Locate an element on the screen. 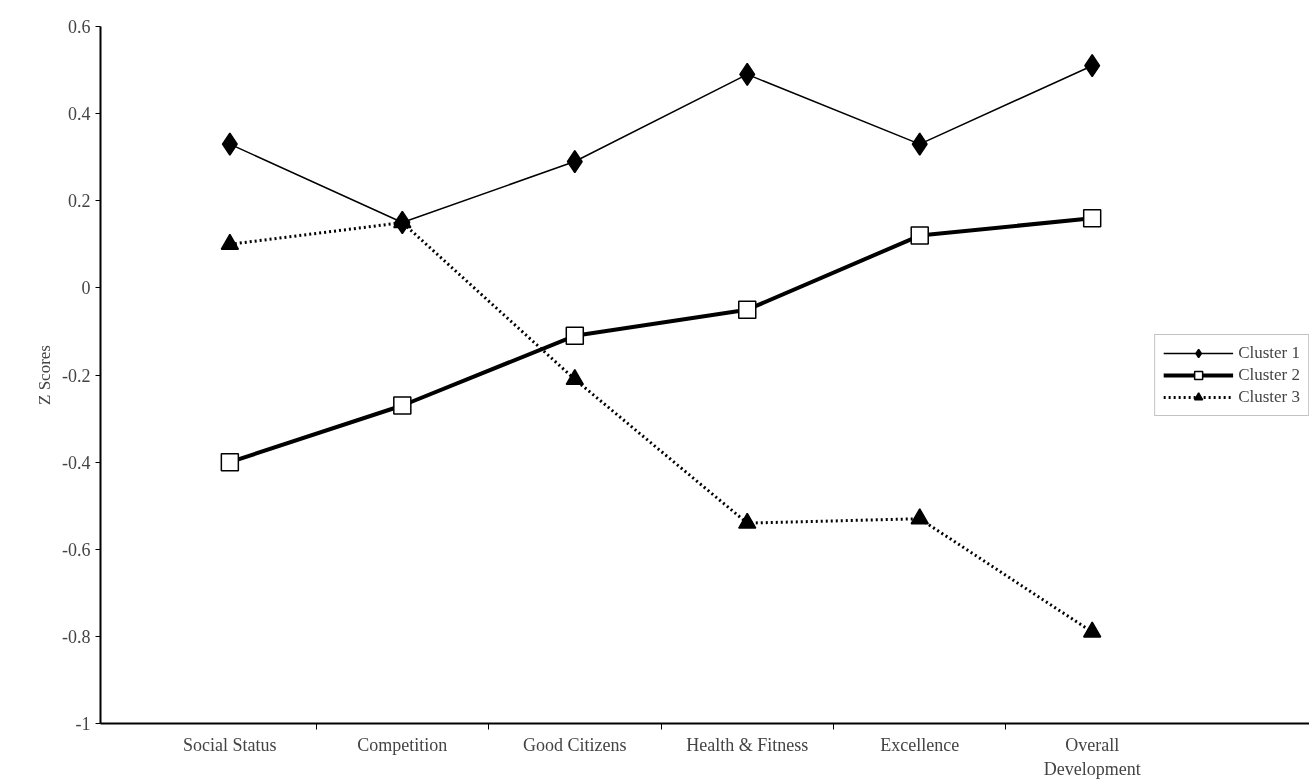  legend-label: Cluster 1 is located at coordinates (1269, 352).